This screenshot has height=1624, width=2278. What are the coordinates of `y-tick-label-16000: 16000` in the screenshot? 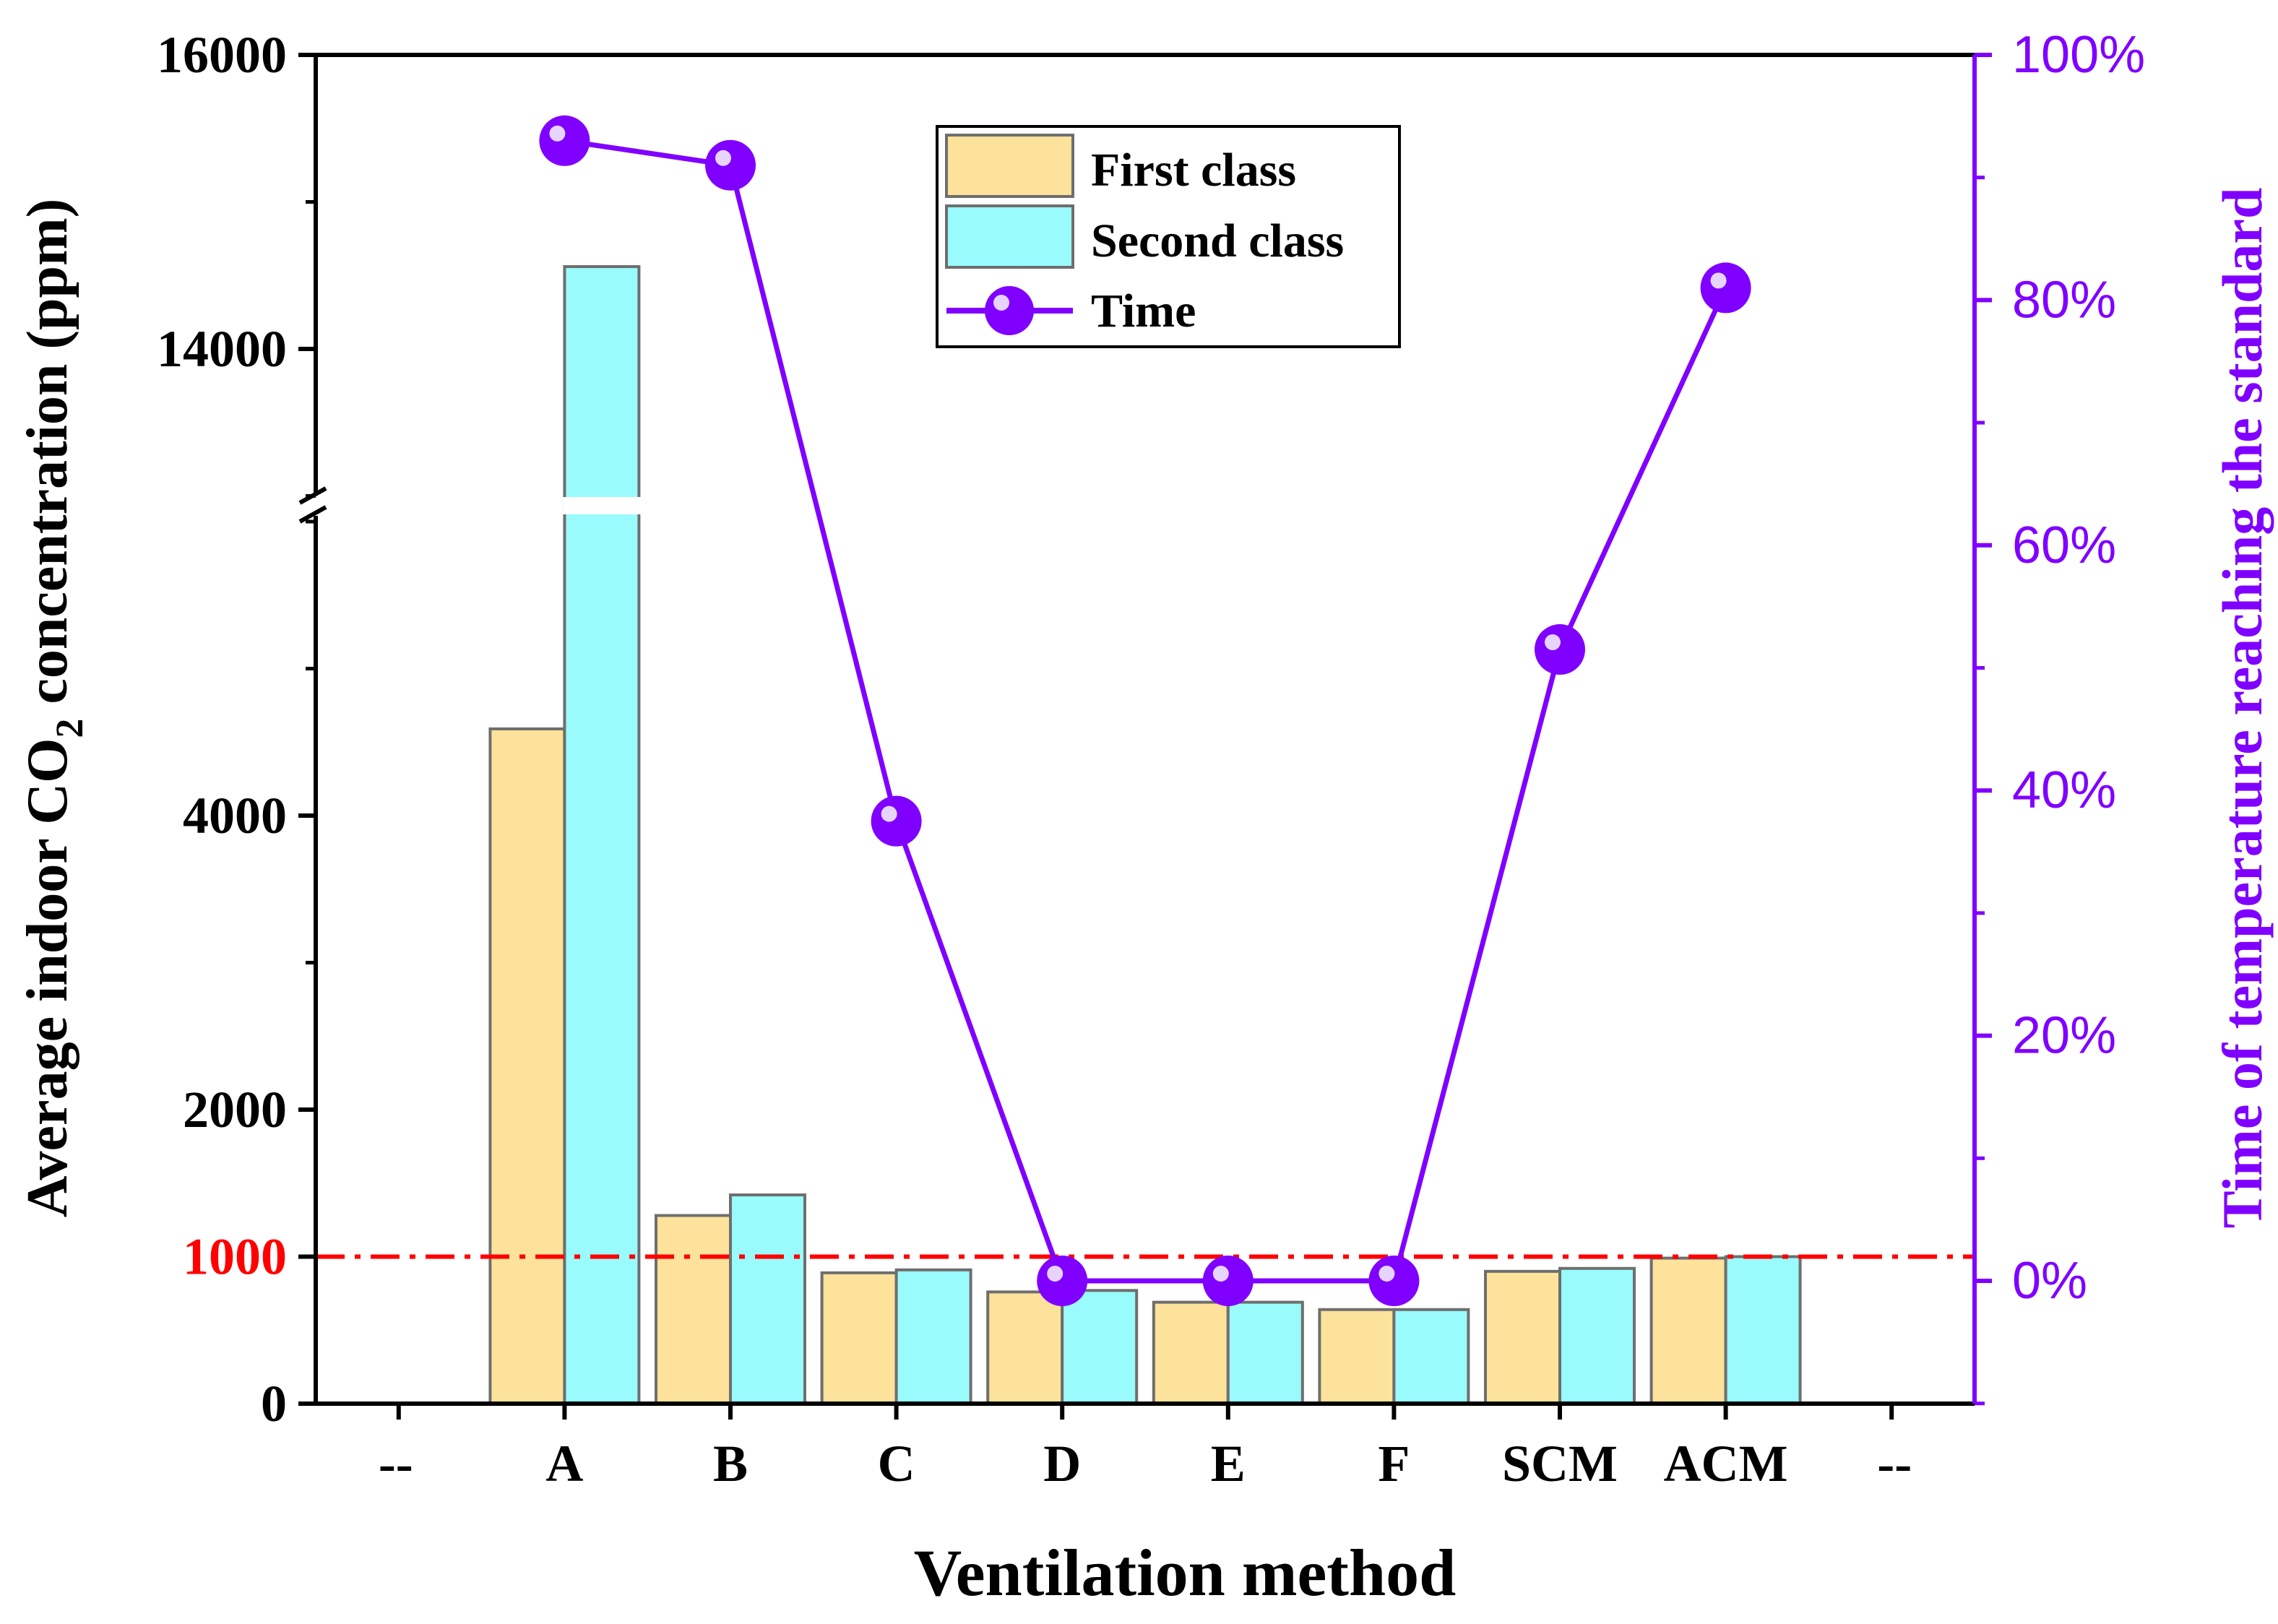 It's located at (222, 55).